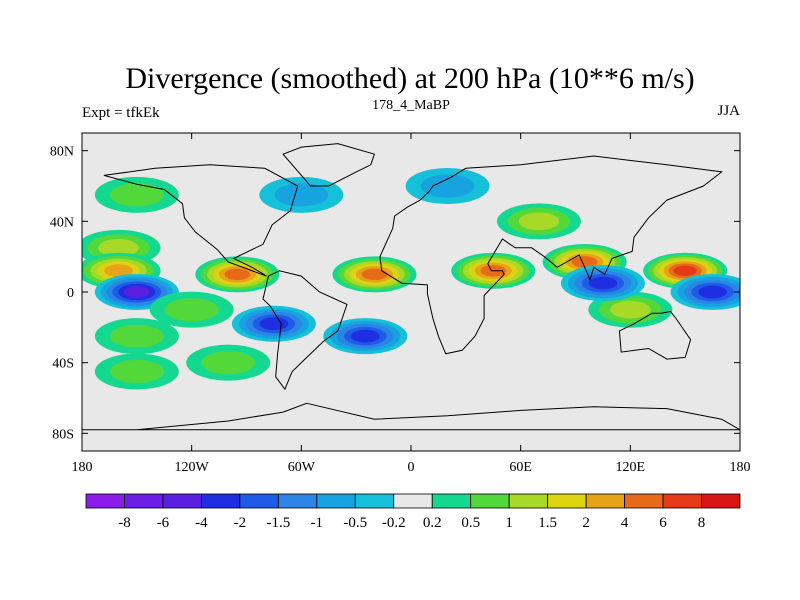  Describe the element at coordinates (394, 523) in the screenshot. I see `legend-label: -0.2` at that location.